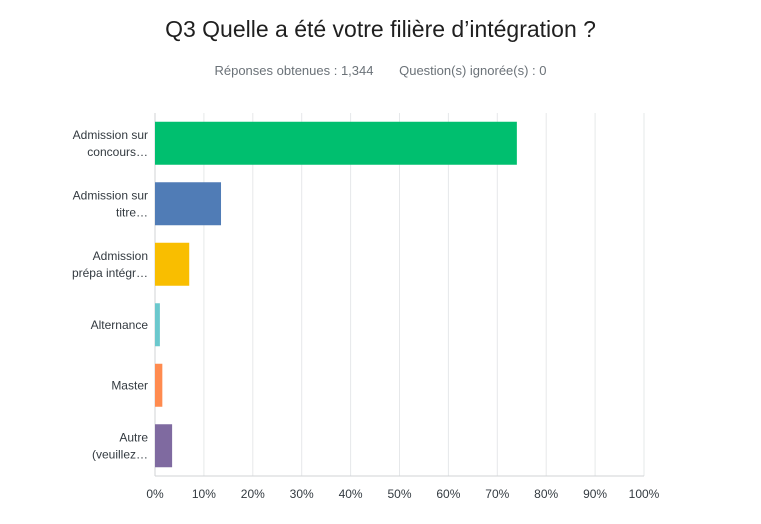 The image size is (761, 524). I want to click on x-tick-label: 10%, so click(204, 494).